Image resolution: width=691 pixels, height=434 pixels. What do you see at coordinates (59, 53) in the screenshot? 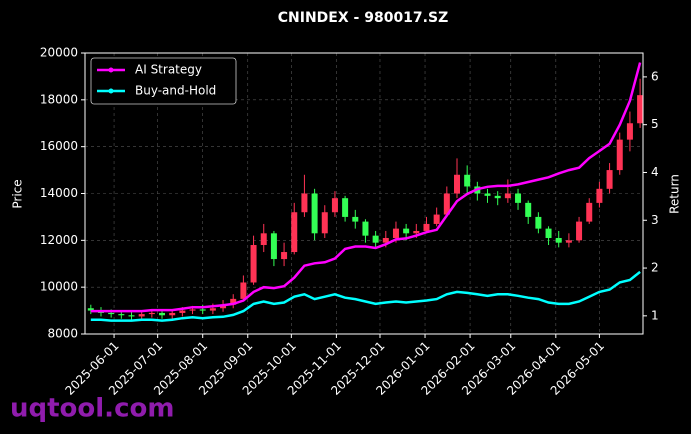
I see `y-tick-label: 20000` at bounding box center [59, 53].